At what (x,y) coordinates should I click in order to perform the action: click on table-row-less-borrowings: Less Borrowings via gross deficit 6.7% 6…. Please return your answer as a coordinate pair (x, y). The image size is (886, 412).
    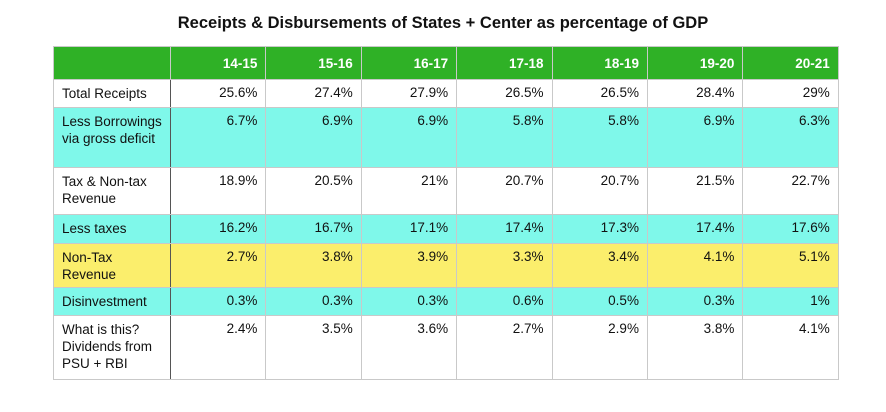
    Looking at the image, I should click on (446, 137).